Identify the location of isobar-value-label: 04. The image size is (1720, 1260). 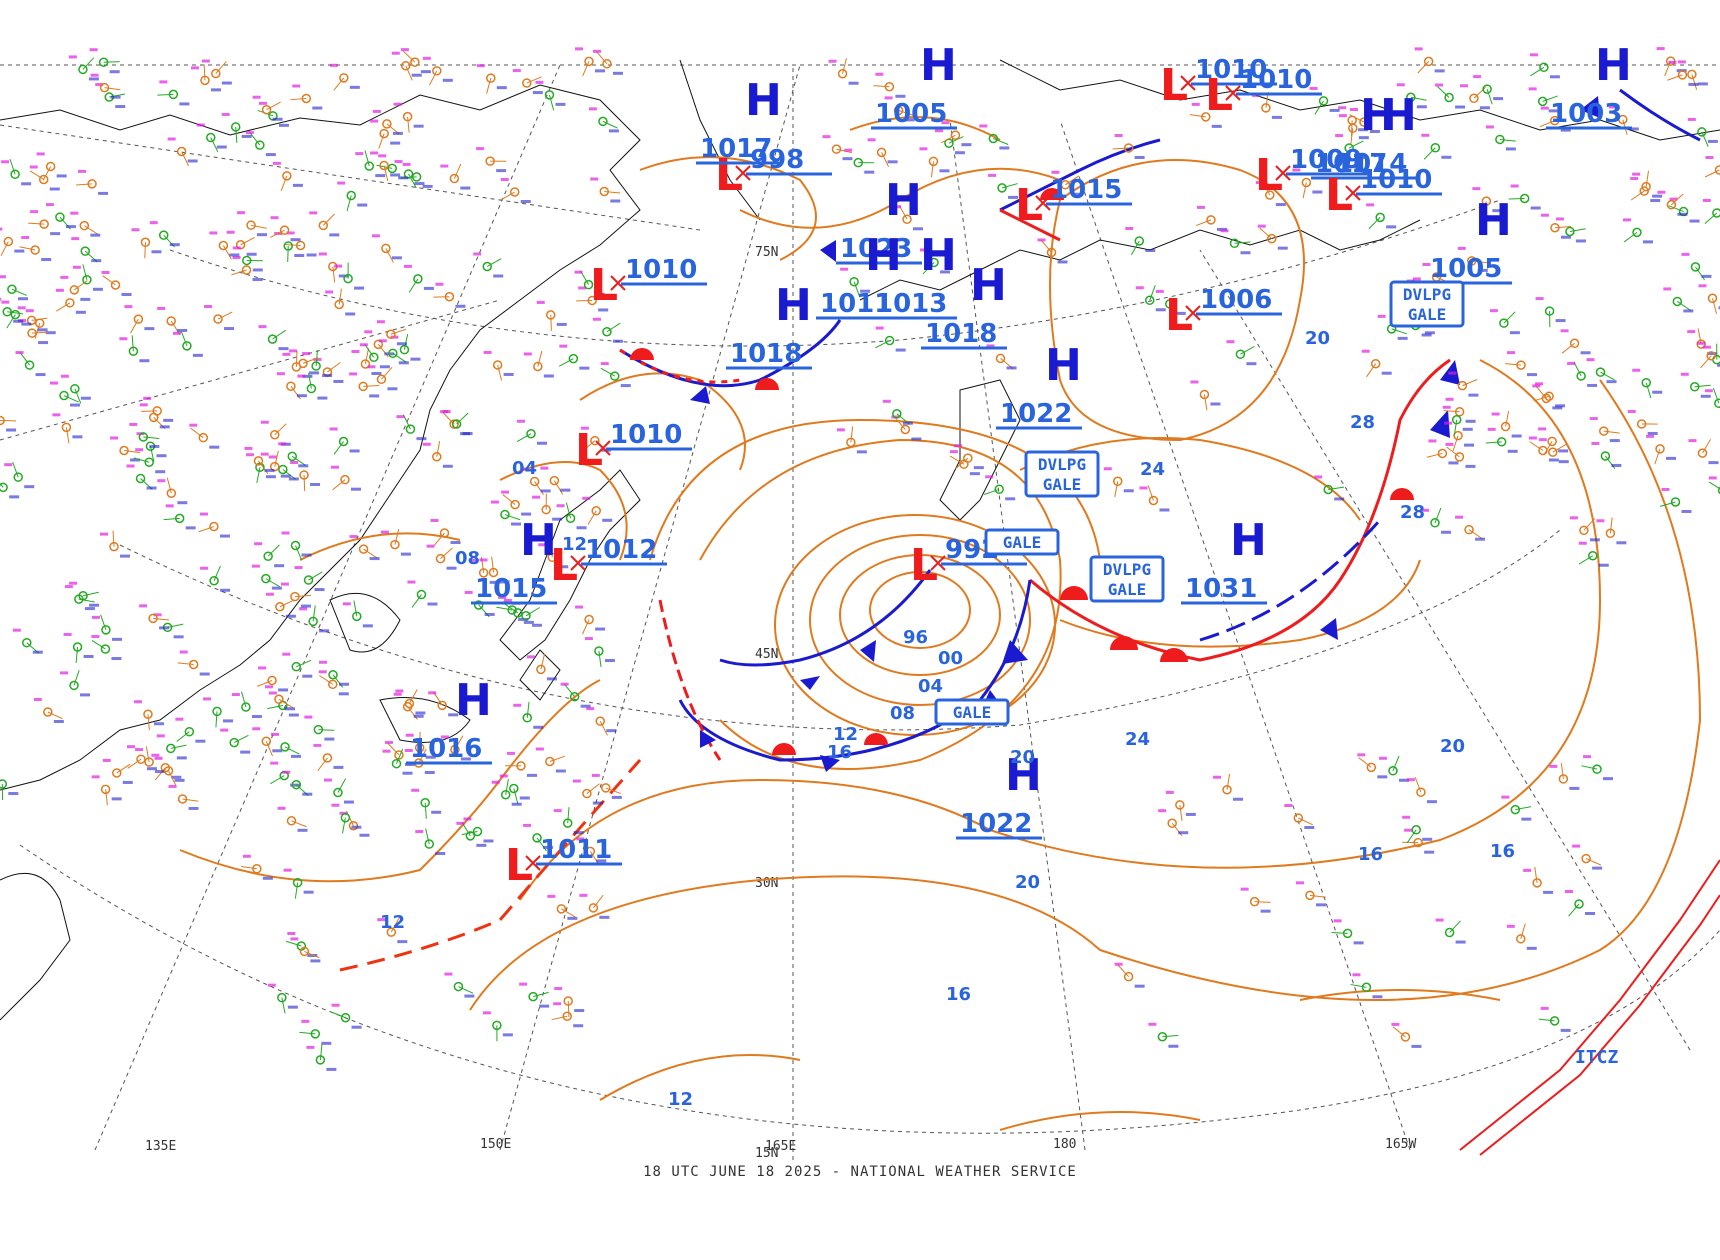
(930, 686).